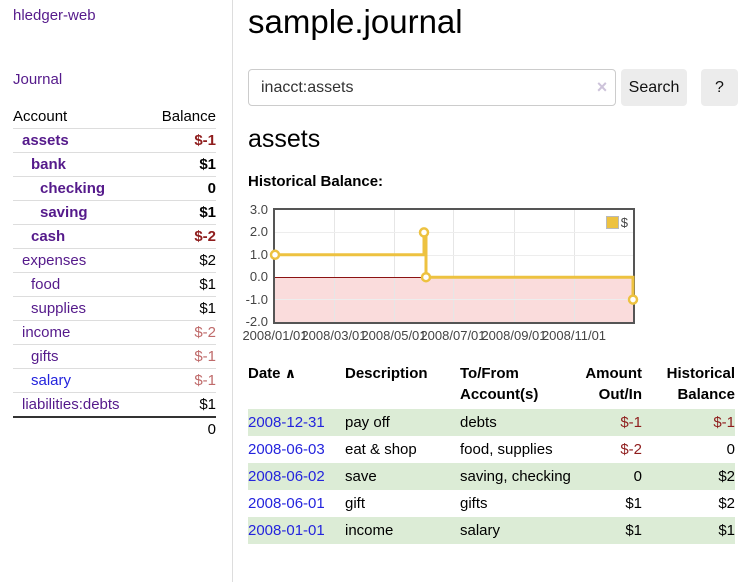 This screenshot has height=582, width=742. I want to click on column-header-description: Description, so click(386, 373).